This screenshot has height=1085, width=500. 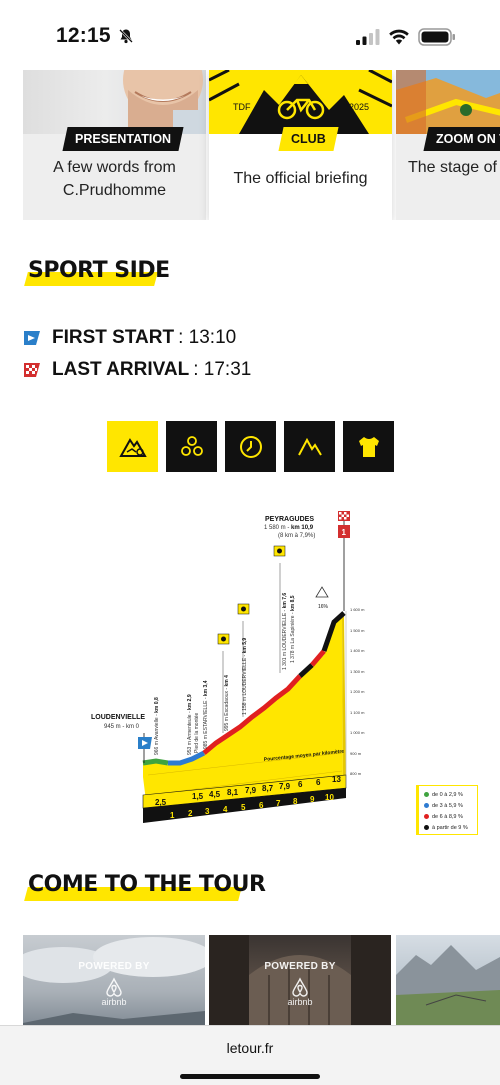 I want to click on gradient-value: 6, so click(x=318, y=782).